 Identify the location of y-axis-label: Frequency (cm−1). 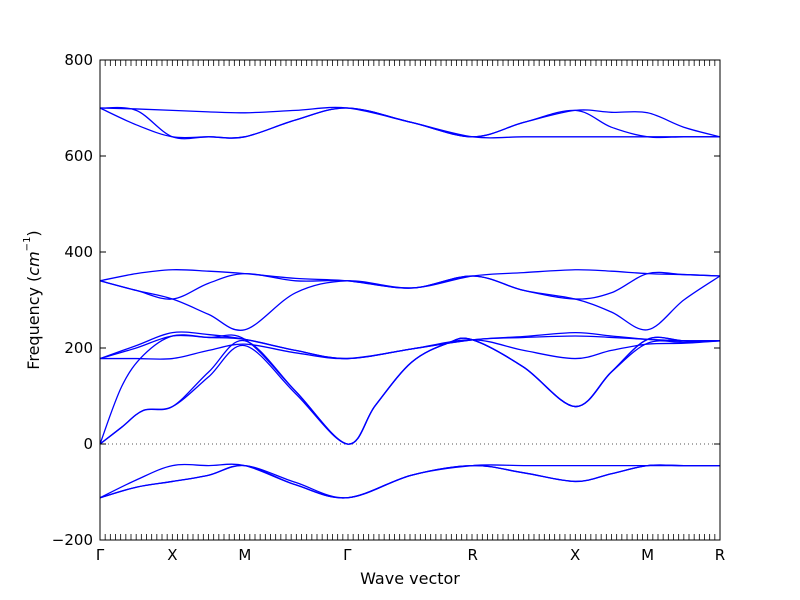
(32, 299).